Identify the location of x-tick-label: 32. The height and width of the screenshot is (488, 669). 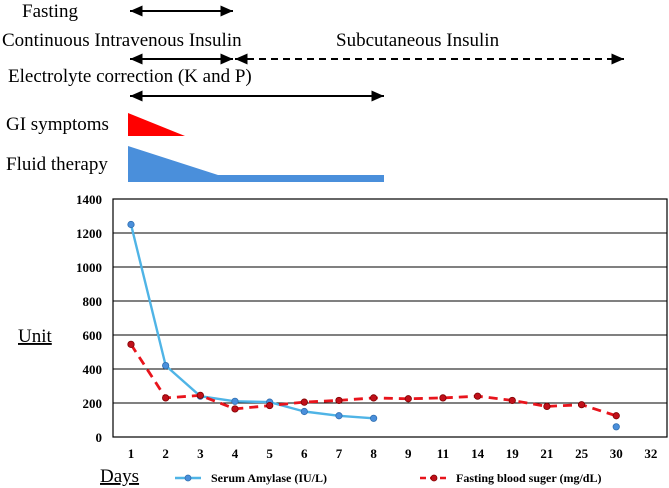
(650, 453).